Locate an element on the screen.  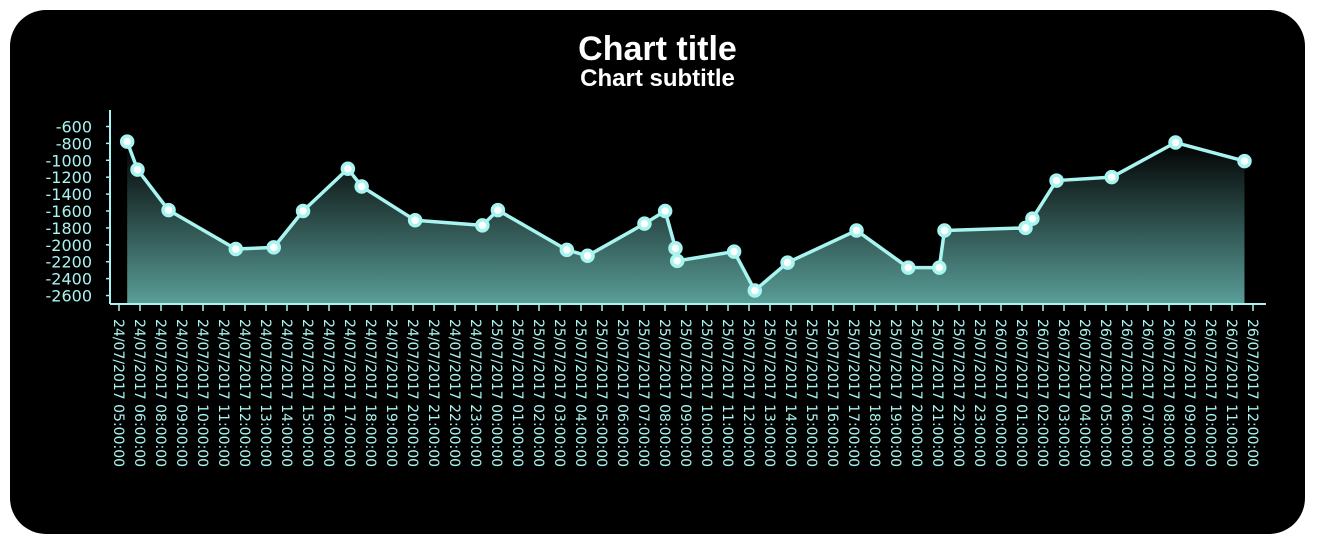
y-tick-label: -800 is located at coordinates (74, 143).